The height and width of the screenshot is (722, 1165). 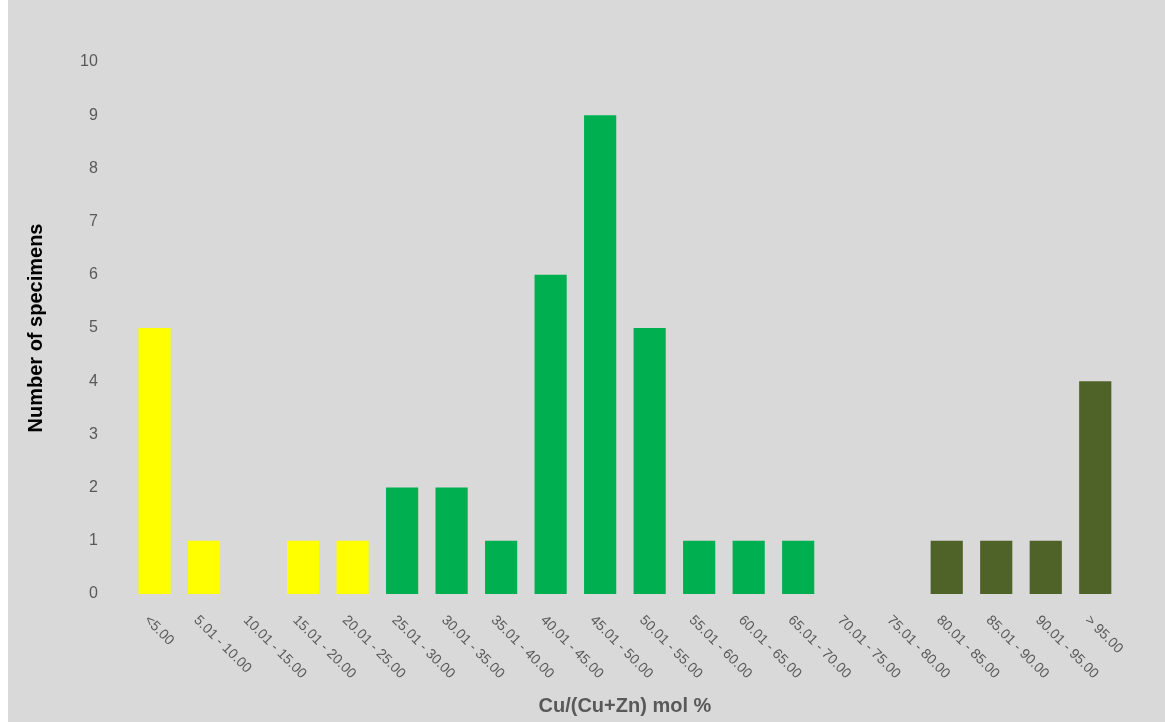 What do you see at coordinates (93, 433) in the screenshot?
I see `y-tick-label: 3` at bounding box center [93, 433].